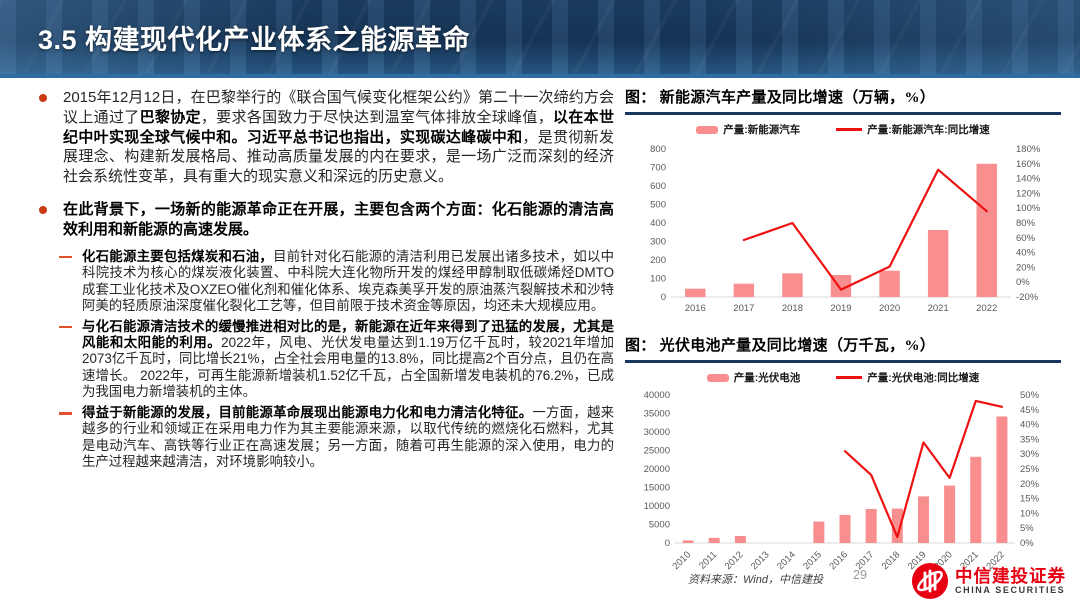 This screenshot has width=1080, height=608. What do you see at coordinates (658, 168) in the screenshot?
I see `svg-text: 700` at bounding box center [658, 168].